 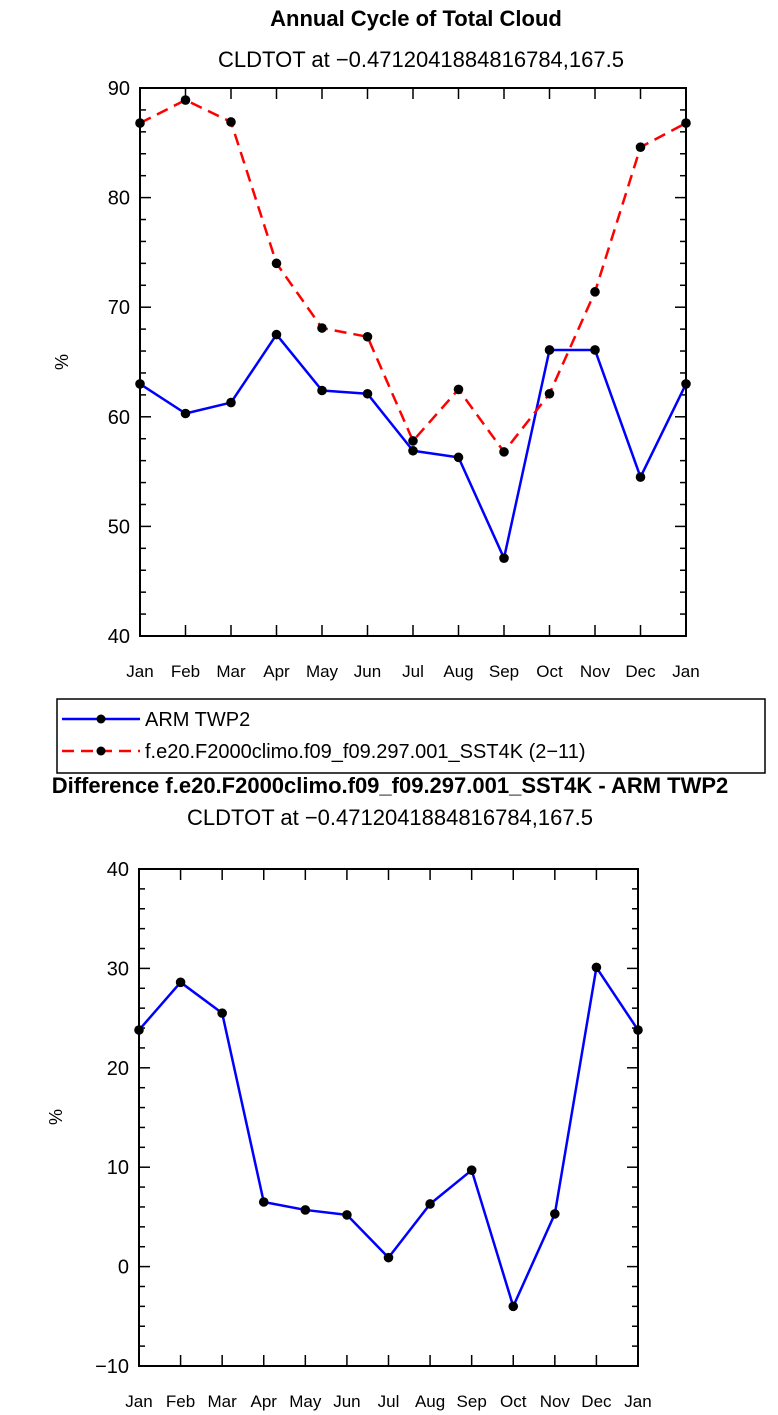 I want to click on chart-title: Annual Cycle of Total Cloud, so click(x=416, y=18).